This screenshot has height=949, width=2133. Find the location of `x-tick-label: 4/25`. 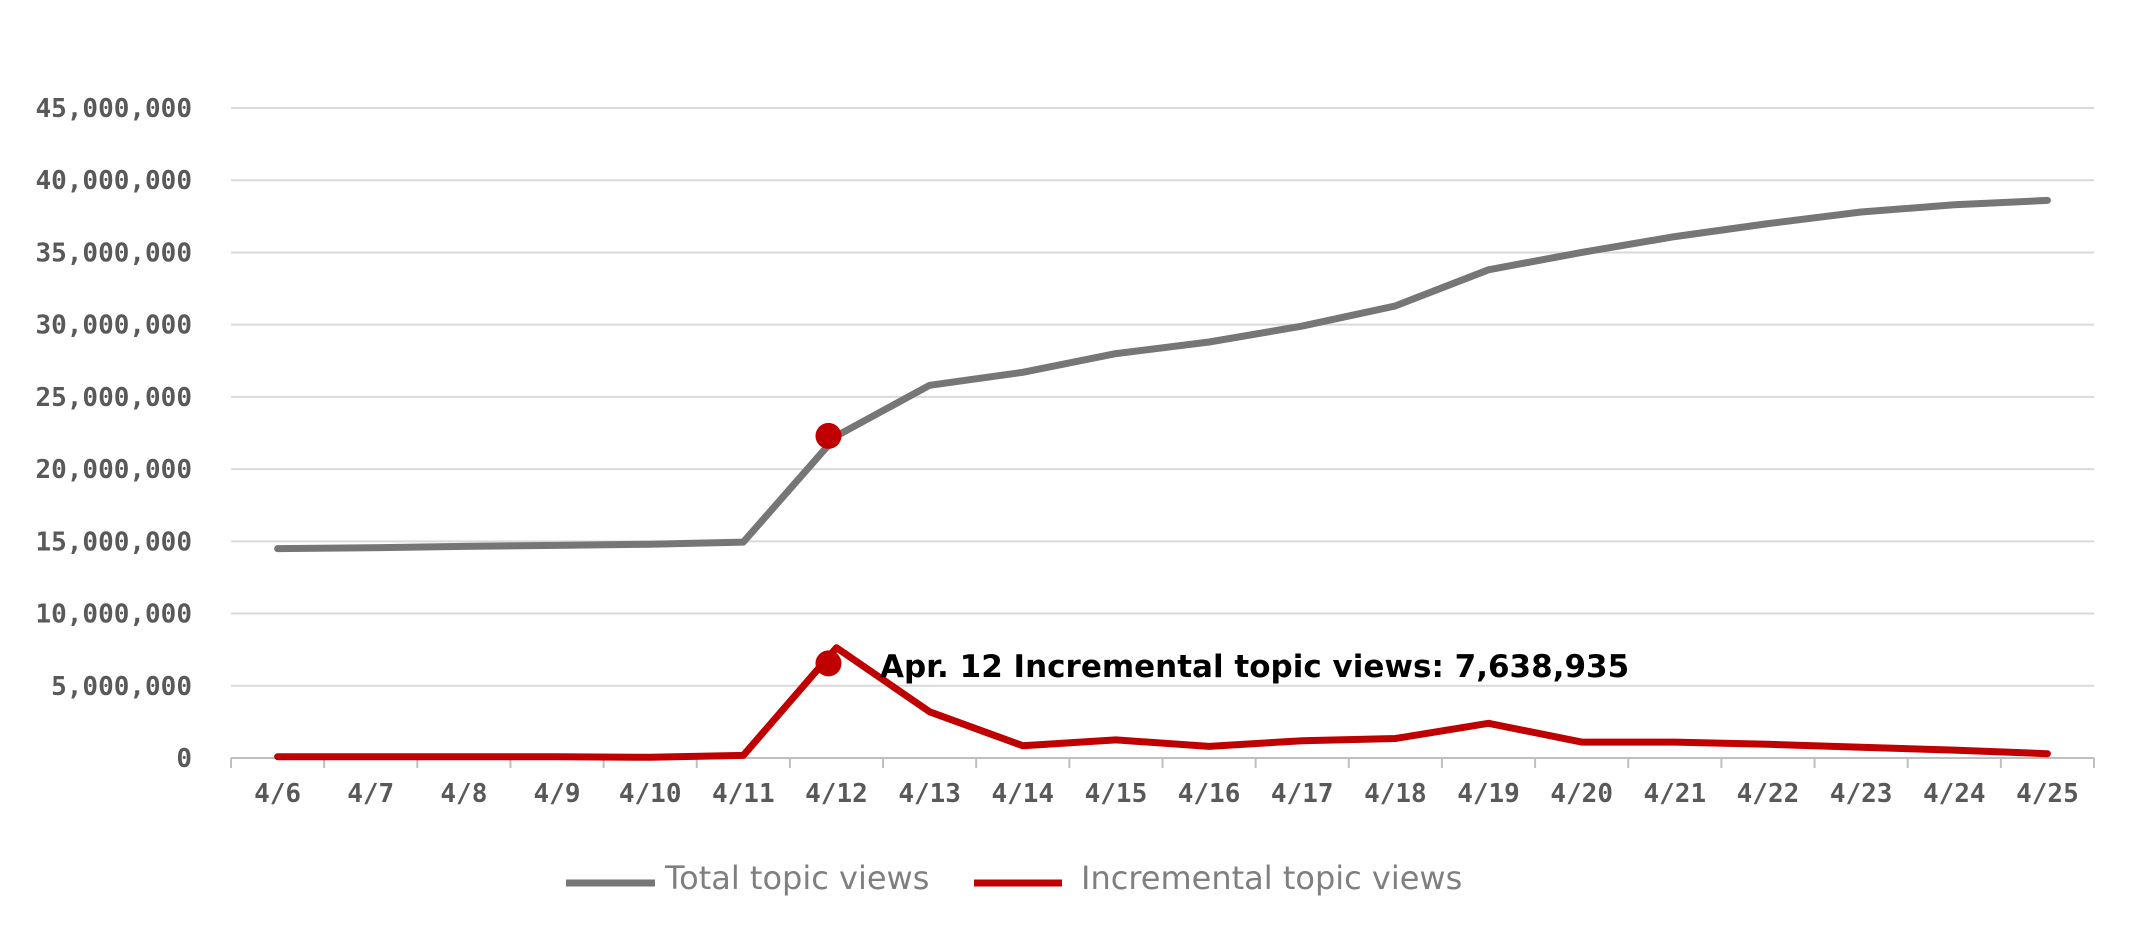

x-tick-label: 4/25 is located at coordinates (2047, 794).